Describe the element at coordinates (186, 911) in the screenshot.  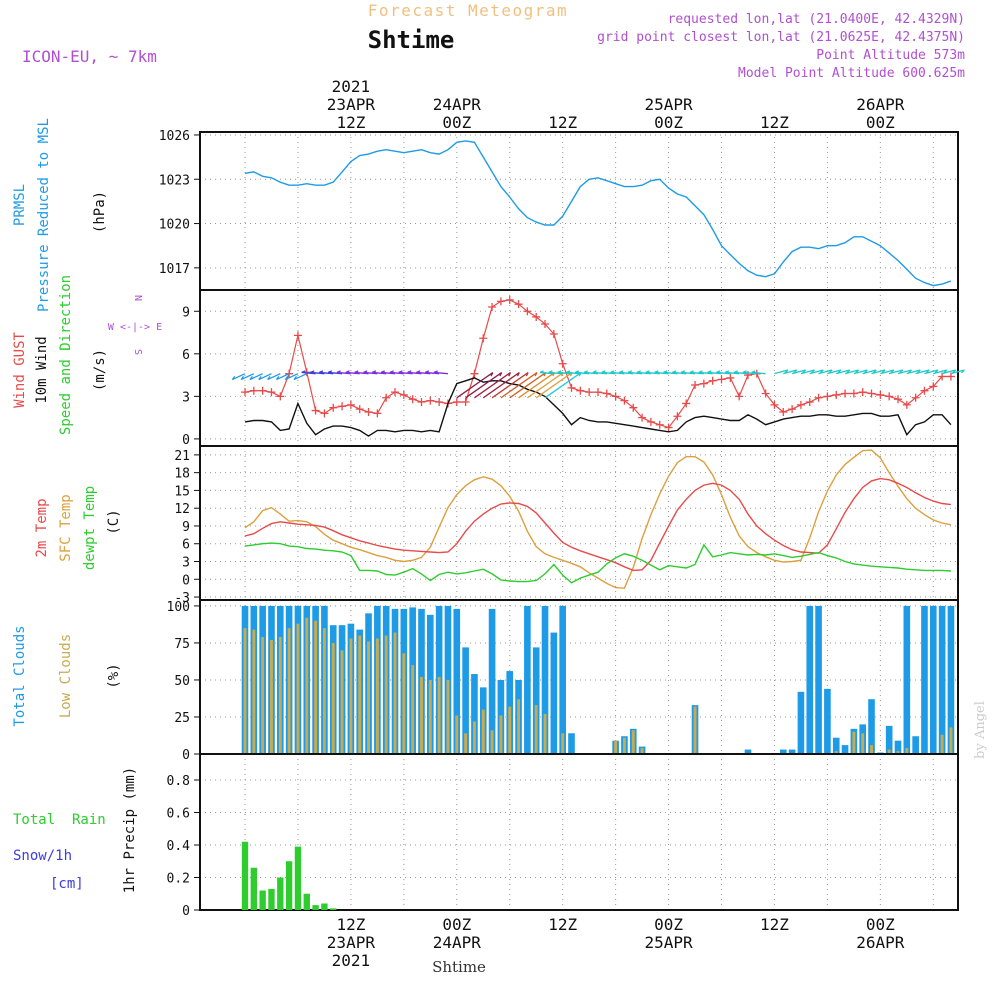
I see `y-tick-label: 0` at that location.